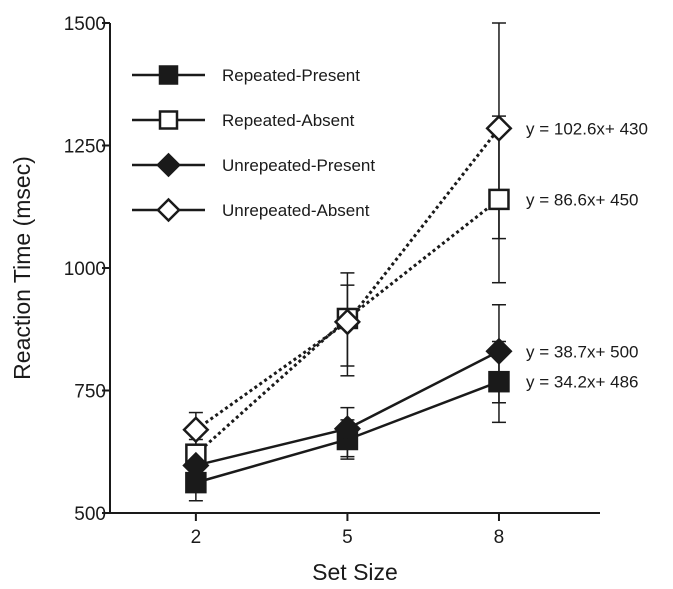 This screenshot has height=589, width=673. Describe the element at coordinates (291, 75) in the screenshot. I see `legend-label-repeated-present: Repeated-Present` at that location.